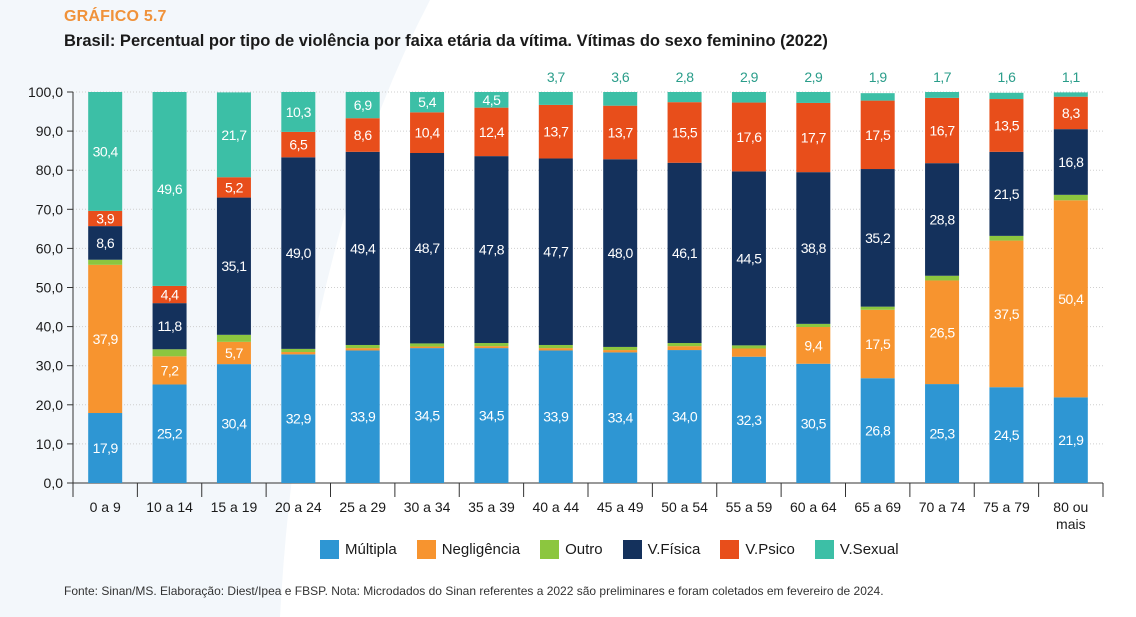 The height and width of the screenshot is (617, 1136). What do you see at coordinates (234, 135) in the screenshot?
I see `data-label: 21,7` at bounding box center [234, 135].